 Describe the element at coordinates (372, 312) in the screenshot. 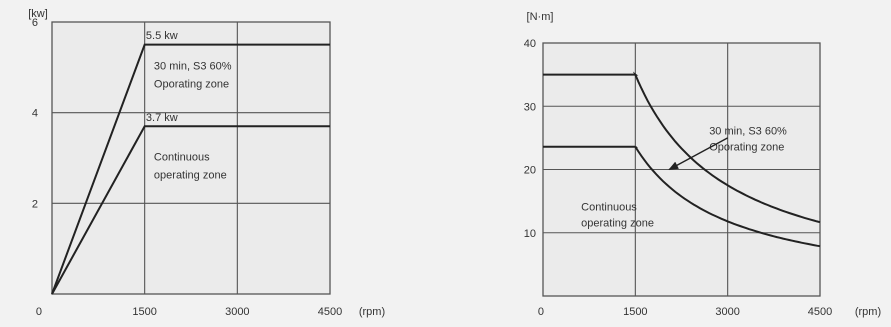

I see `power-x-unit-label: (rpm)` at that location.